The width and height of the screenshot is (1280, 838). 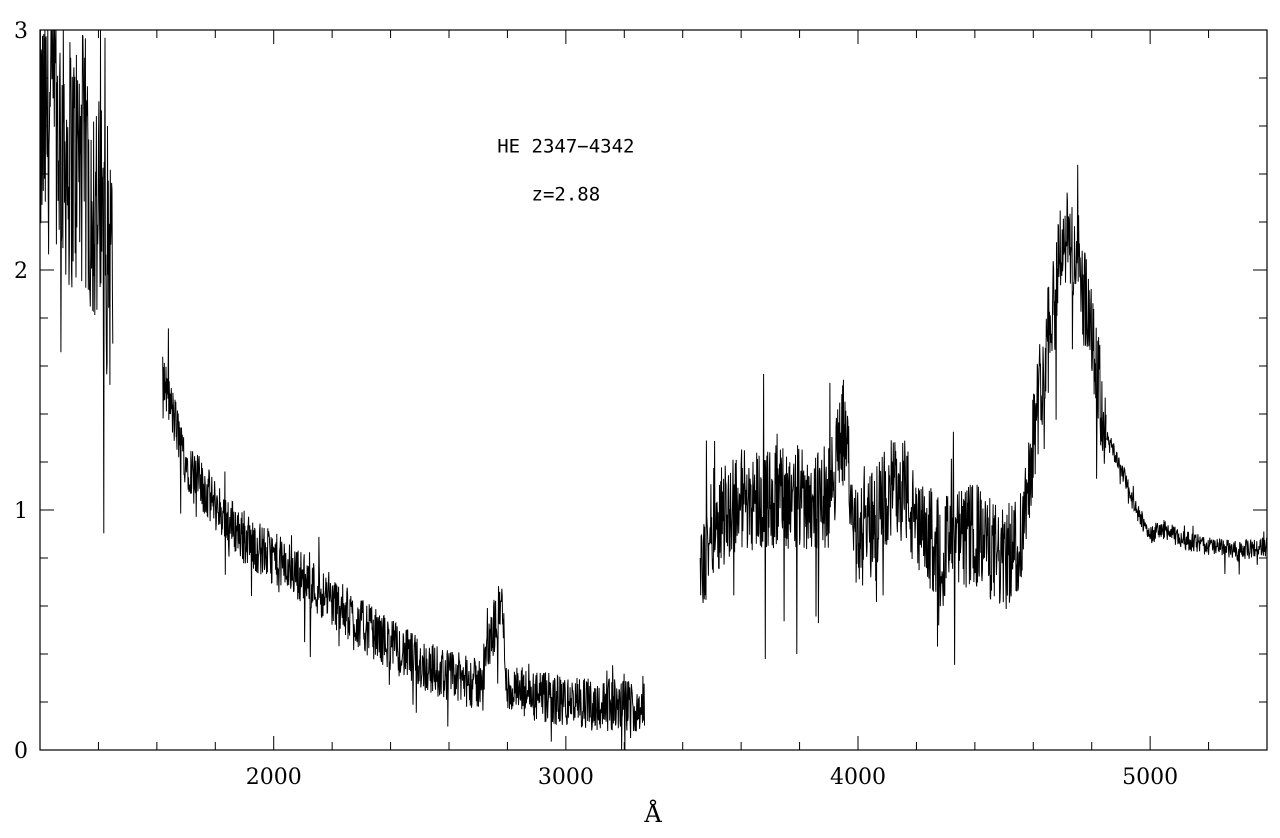 What do you see at coordinates (565, 146) in the screenshot?
I see `object-name-annotation: HE 2347−4342` at bounding box center [565, 146].